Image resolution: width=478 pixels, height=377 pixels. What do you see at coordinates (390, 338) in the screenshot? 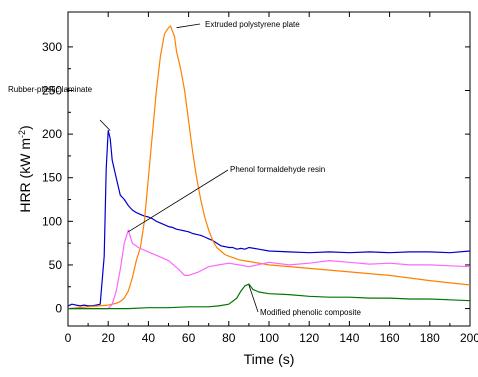
I see `x-tick-label: 160` at bounding box center [390, 338].